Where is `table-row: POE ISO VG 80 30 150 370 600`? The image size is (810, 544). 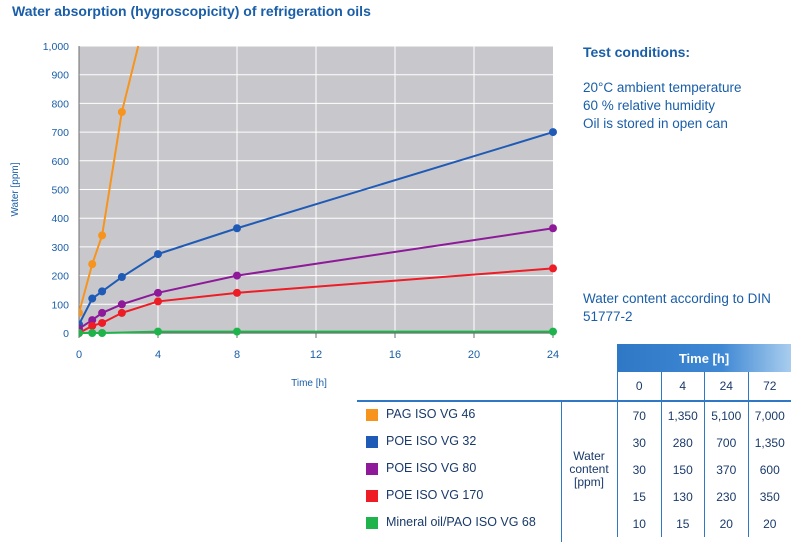 table-row: POE ISO VG 80 30 150 370 600 is located at coordinates (574, 469).